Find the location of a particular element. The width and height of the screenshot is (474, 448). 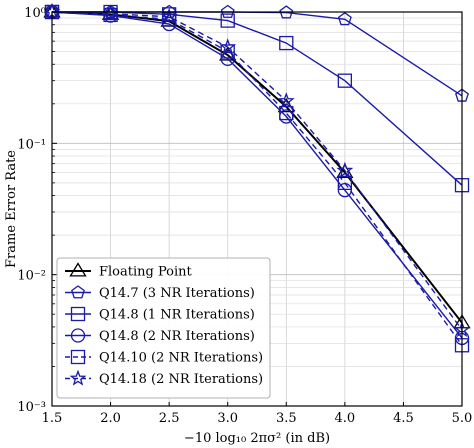

x-tick-label: 2.5 is located at coordinates (169, 418).